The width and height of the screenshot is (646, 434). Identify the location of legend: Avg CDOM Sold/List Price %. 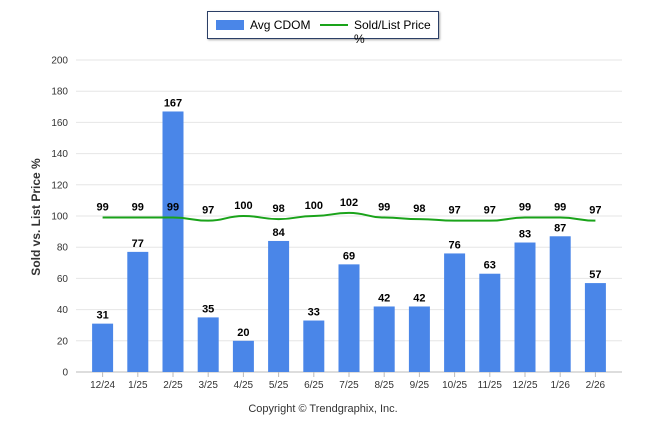
(323, 28).